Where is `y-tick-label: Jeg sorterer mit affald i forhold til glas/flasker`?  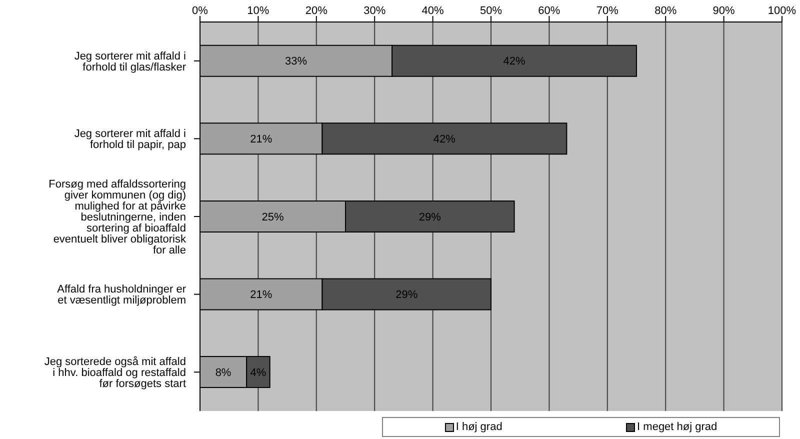
y-tick-label: Jeg sorterer mit affald i forhold til glas/flasker is located at coordinates (130, 62).